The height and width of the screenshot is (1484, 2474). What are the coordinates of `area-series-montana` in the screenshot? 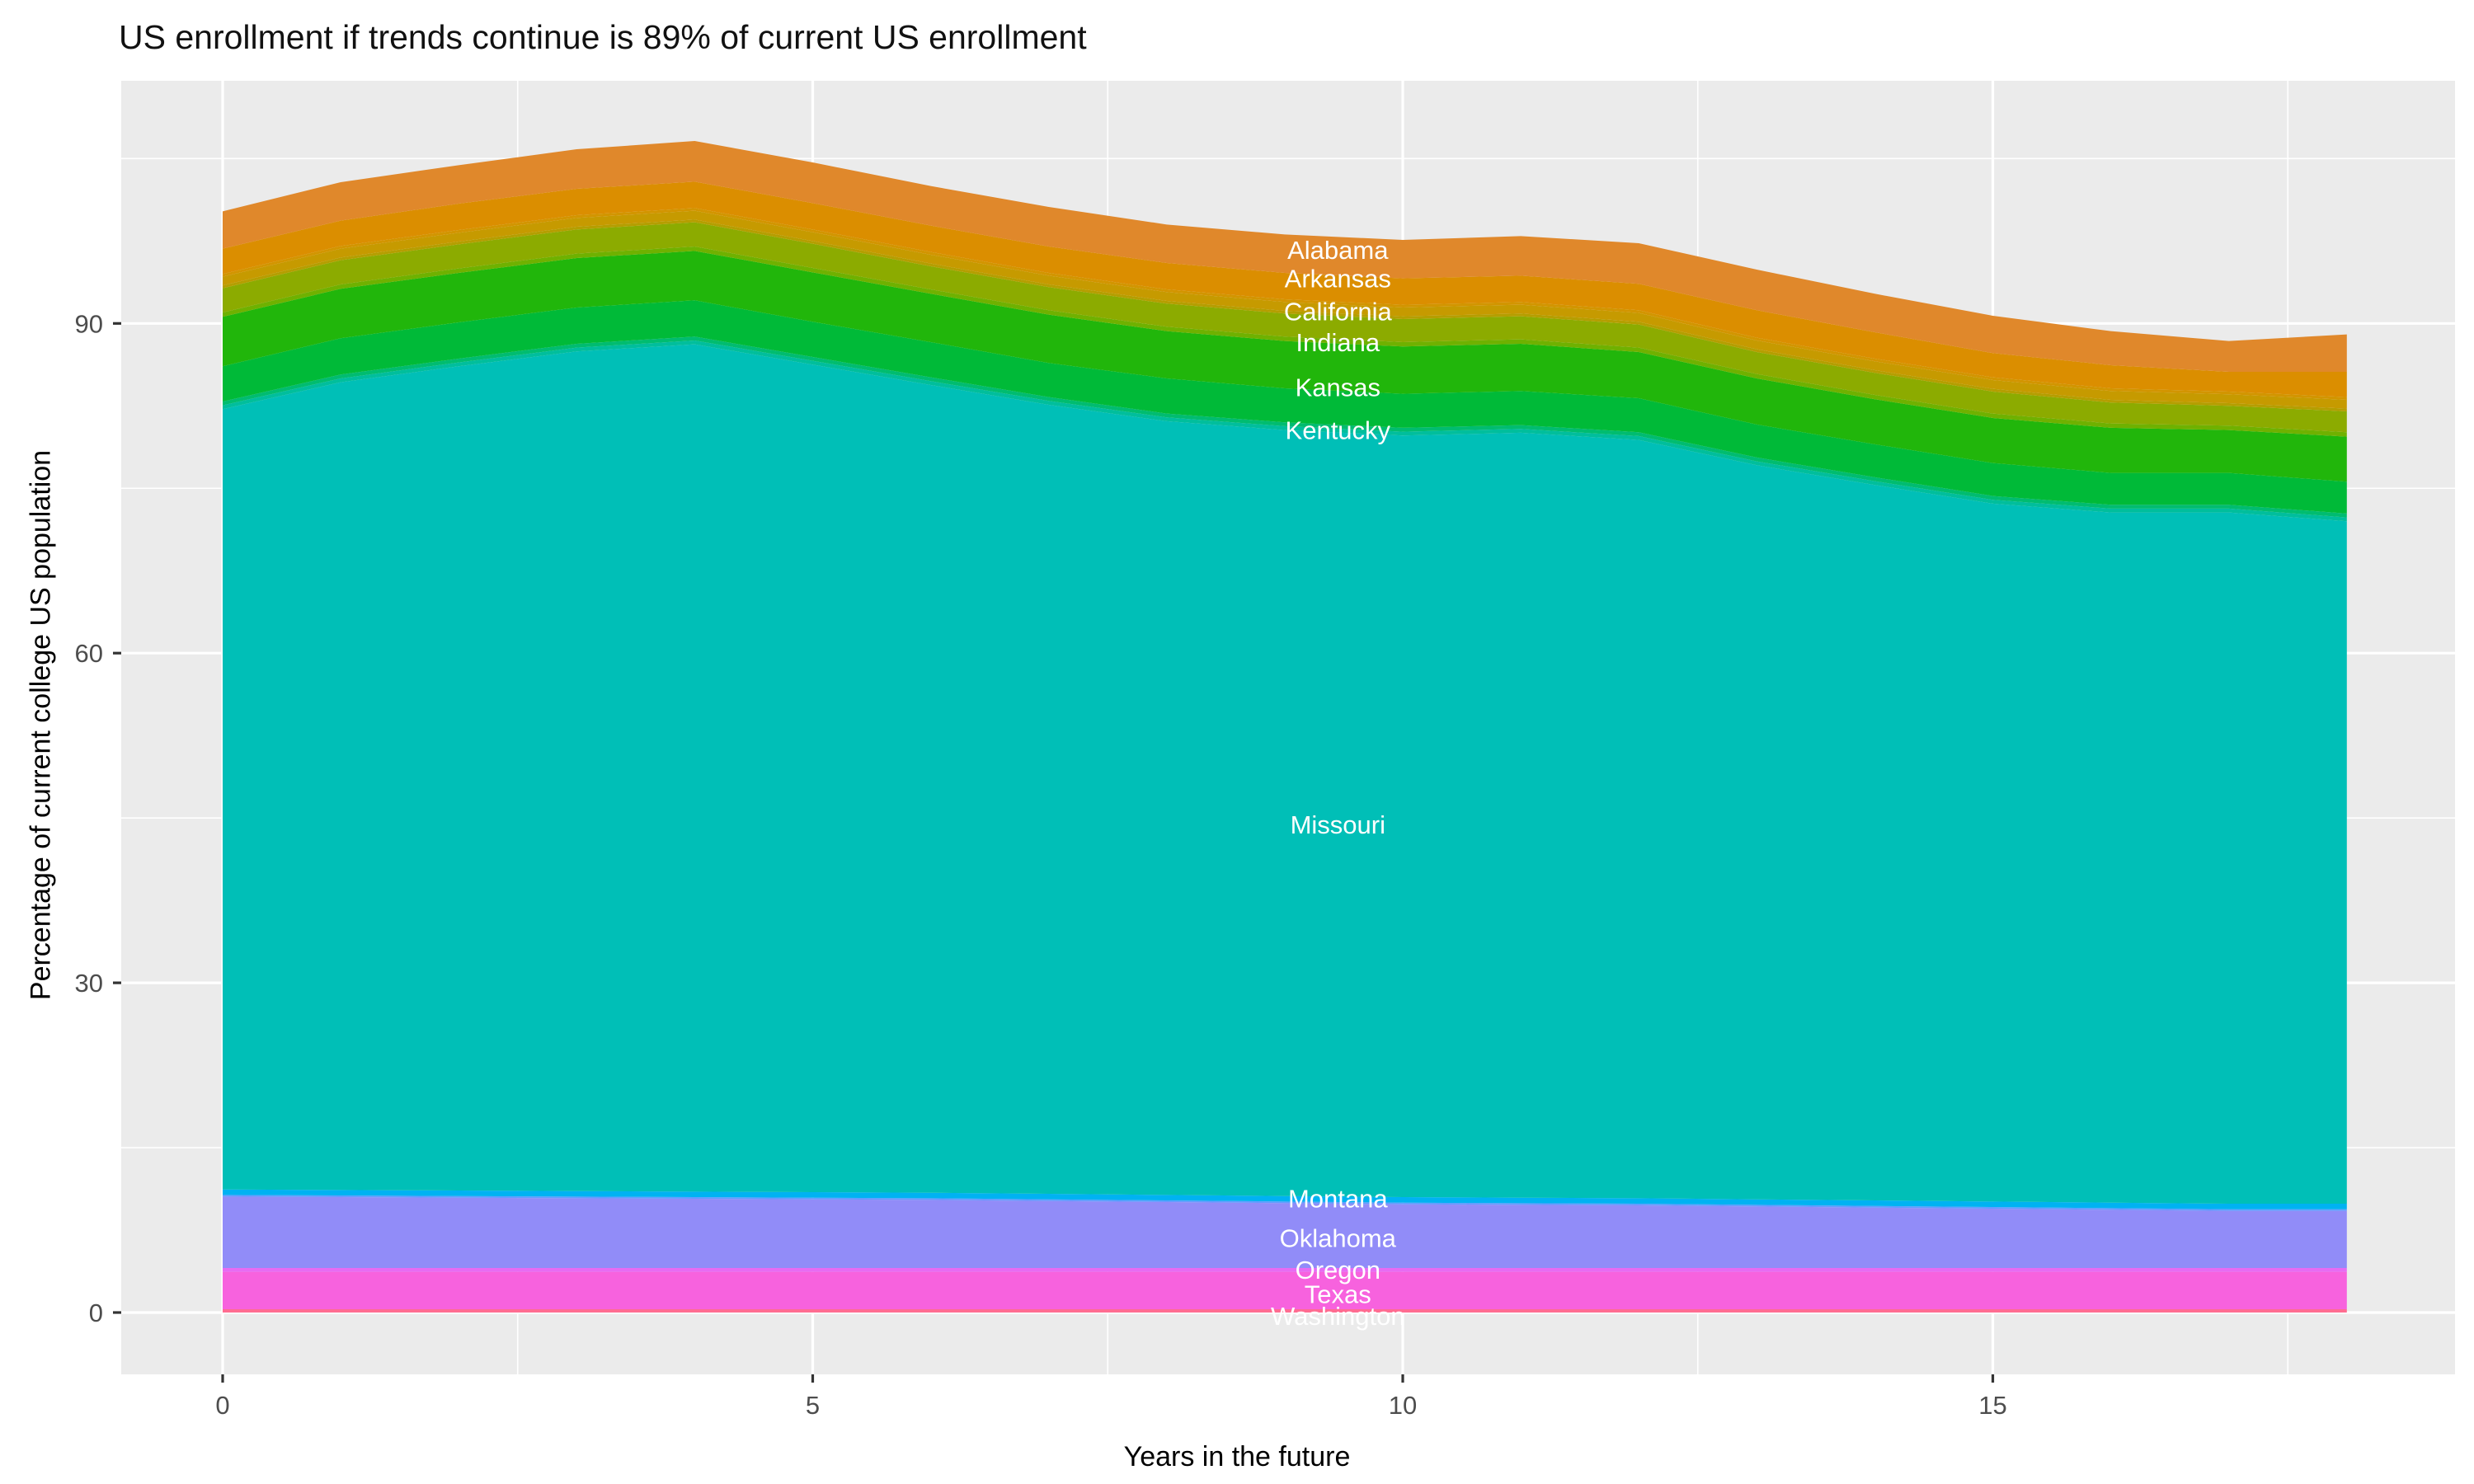 It's located at (1285, 1199).